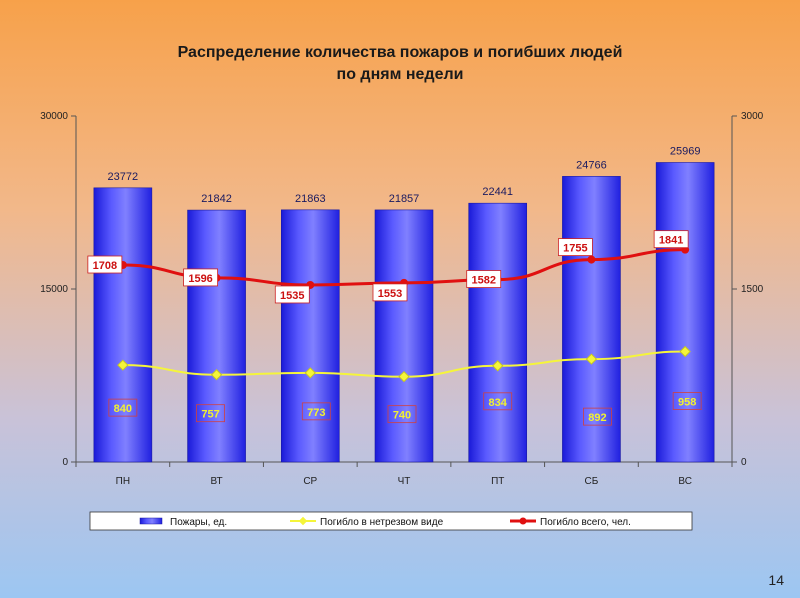 The image size is (800, 598). Describe the element at coordinates (123, 481) in the screenshot. I see `x-tick-label: ПН` at that location.